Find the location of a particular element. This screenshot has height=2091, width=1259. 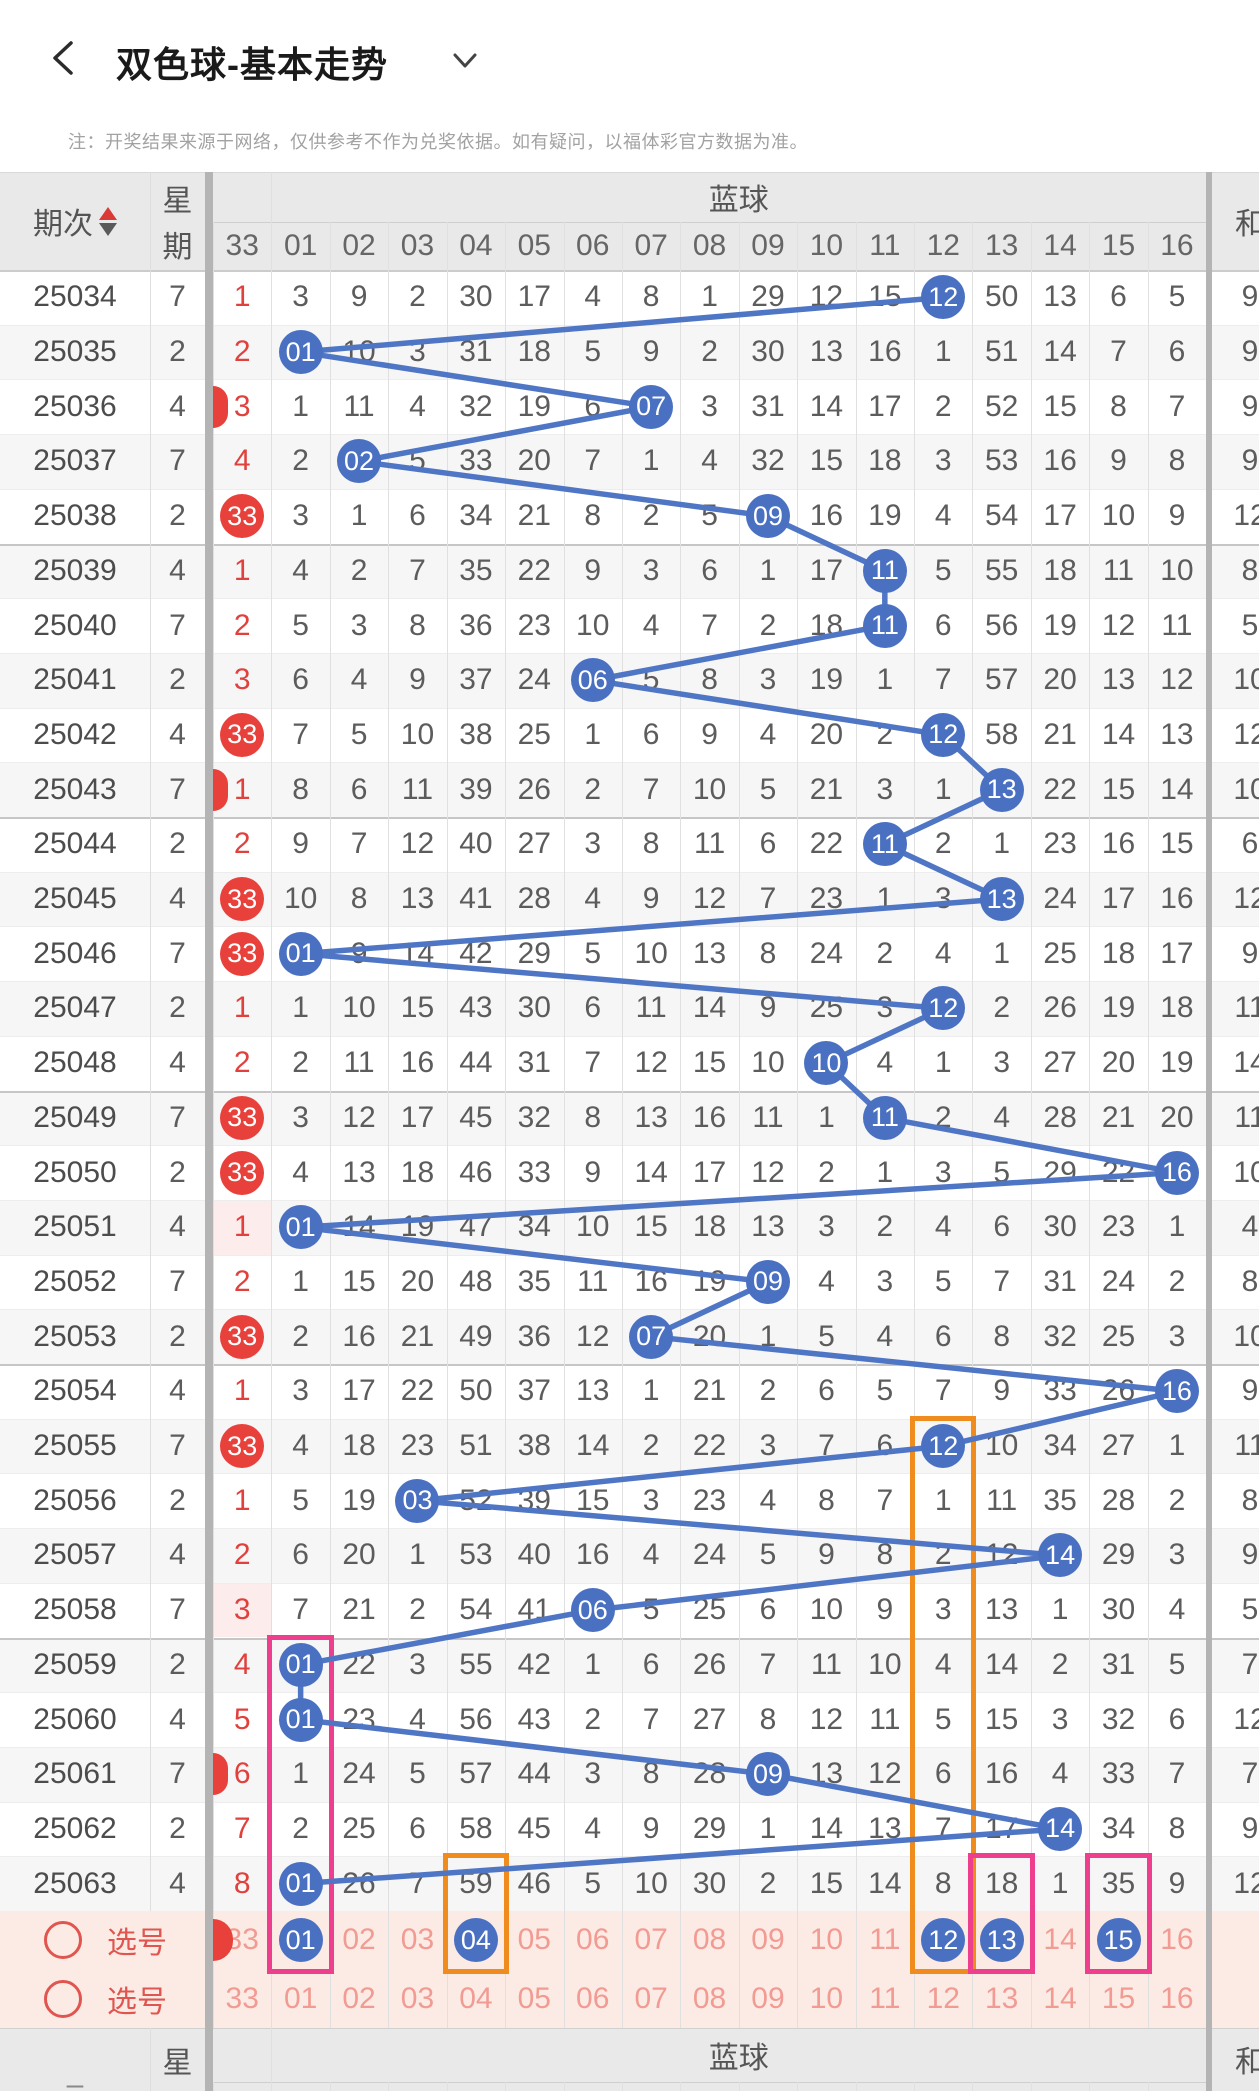

period-cell: 25063 is located at coordinates (75, 1883).